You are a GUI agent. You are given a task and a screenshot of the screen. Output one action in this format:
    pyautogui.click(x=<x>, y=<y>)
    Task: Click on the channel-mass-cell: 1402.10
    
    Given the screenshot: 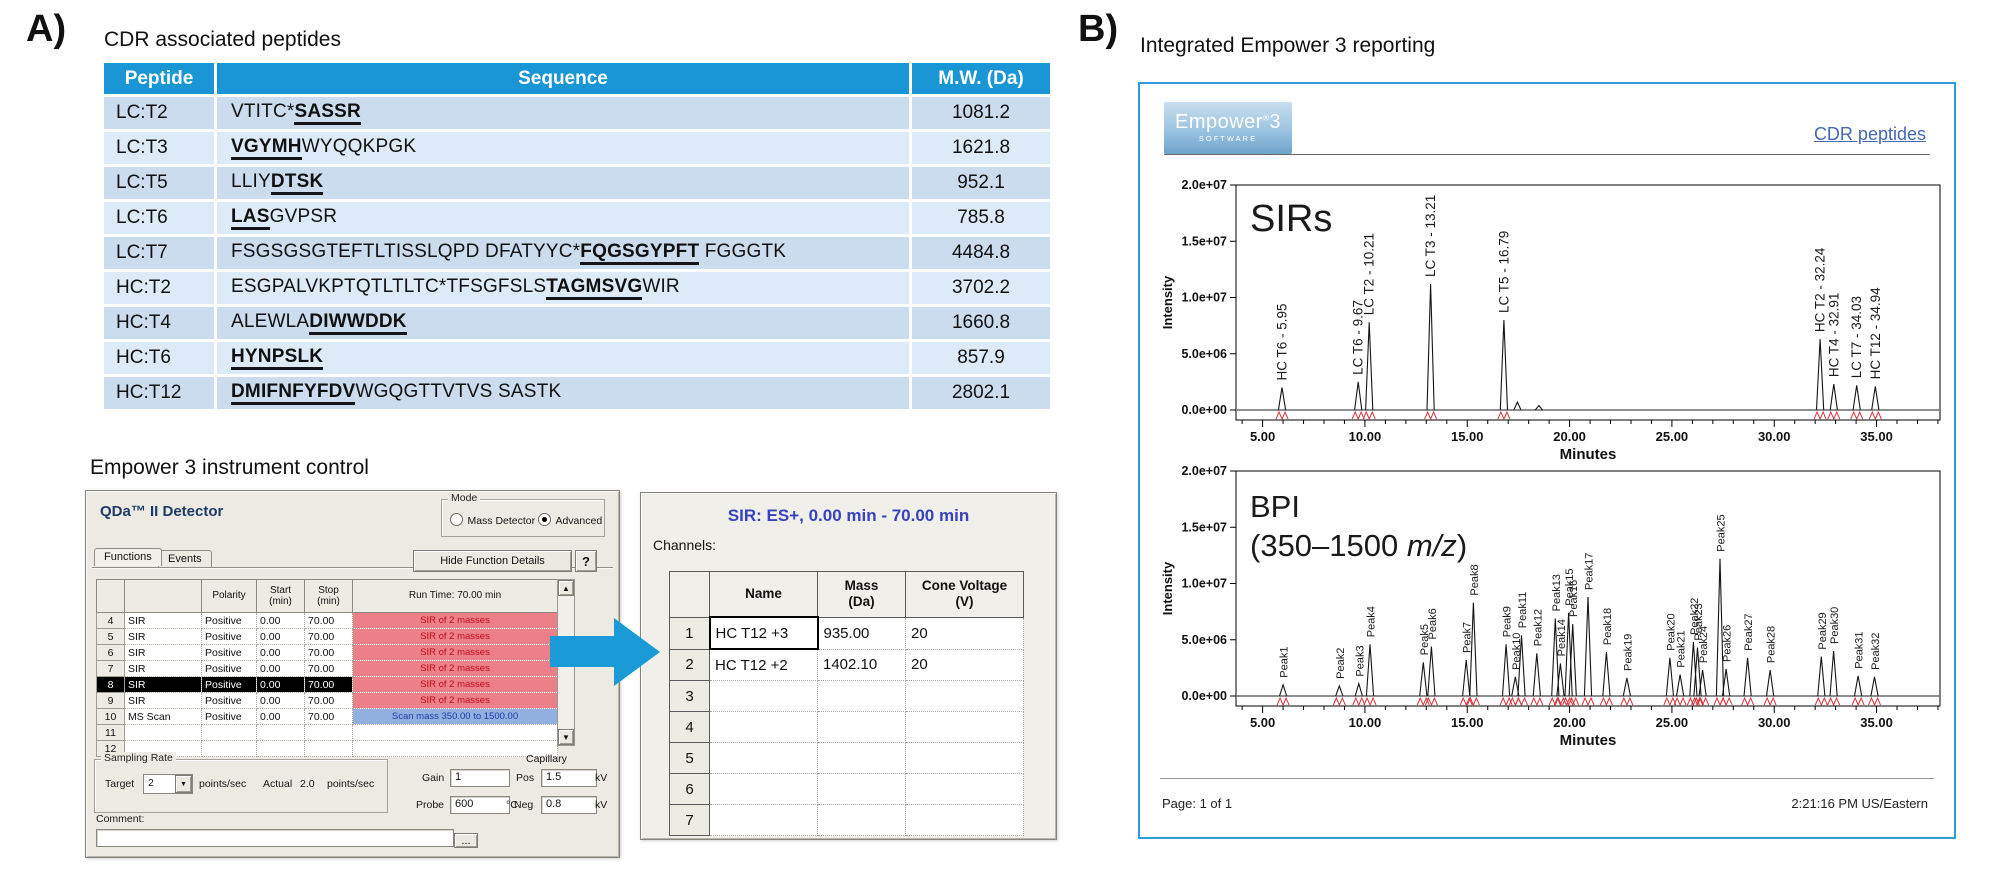 What is the action you would take?
    pyautogui.click(x=861, y=665)
    